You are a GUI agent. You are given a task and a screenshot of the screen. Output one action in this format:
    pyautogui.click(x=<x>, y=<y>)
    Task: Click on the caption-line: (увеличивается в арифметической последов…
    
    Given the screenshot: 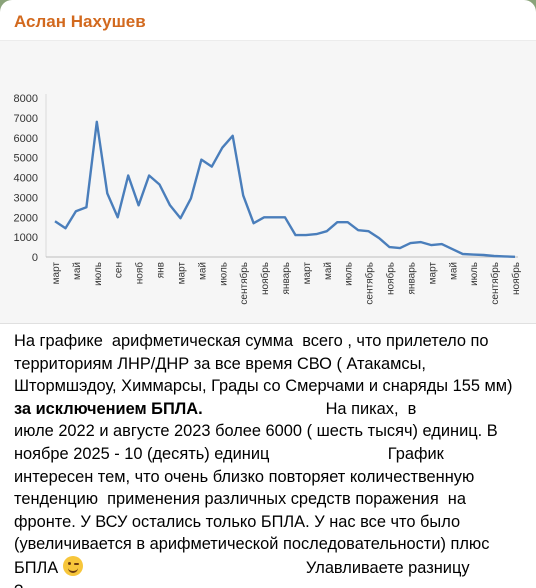 What is the action you would take?
    pyautogui.click(x=270, y=544)
    